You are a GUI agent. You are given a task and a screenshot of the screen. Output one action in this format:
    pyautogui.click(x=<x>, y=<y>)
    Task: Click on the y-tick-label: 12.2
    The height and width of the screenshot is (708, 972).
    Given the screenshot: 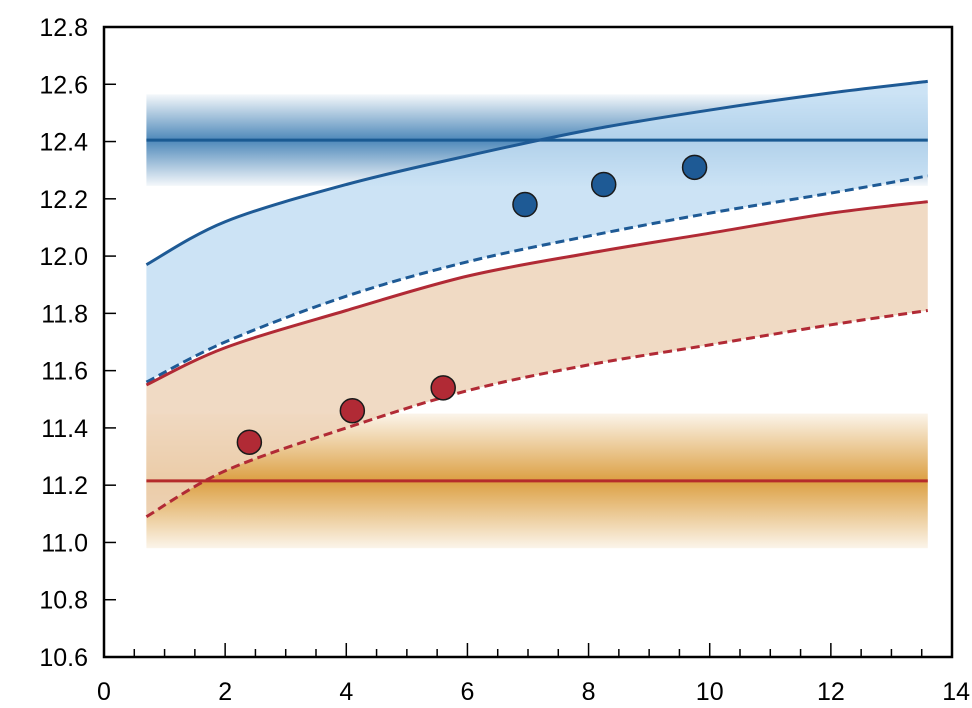 What is the action you would take?
    pyautogui.click(x=63, y=200)
    